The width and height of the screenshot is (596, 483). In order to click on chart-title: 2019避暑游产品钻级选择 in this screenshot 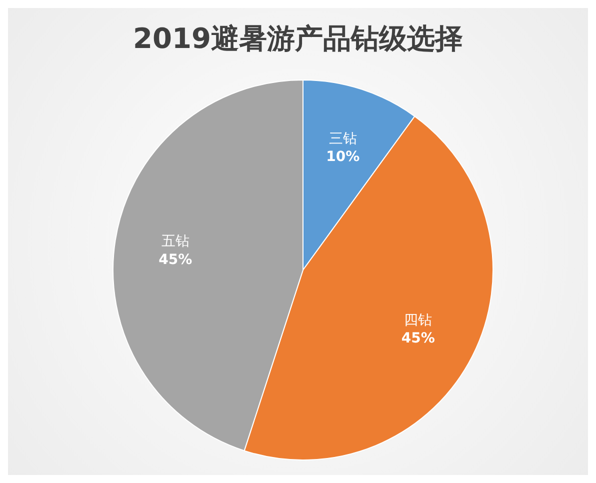, I will do `click(298, 39)`.